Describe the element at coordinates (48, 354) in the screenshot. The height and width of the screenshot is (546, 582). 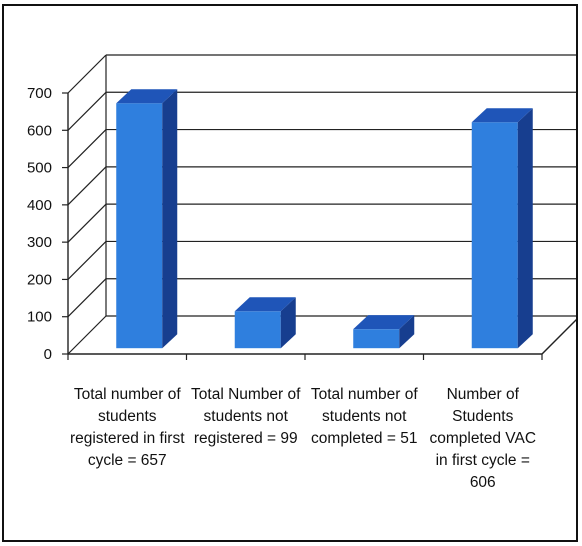
I see `y-tick-label: 0` at that location.